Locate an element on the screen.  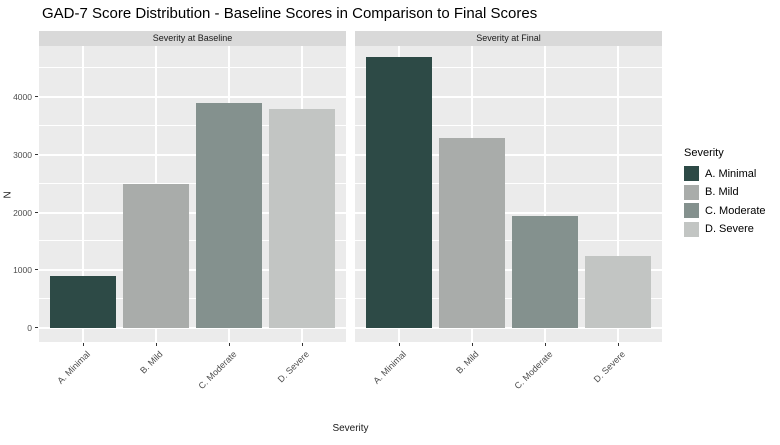
facet-strip-baseline: Severity at Baseline is located at coordinates (192, 38).